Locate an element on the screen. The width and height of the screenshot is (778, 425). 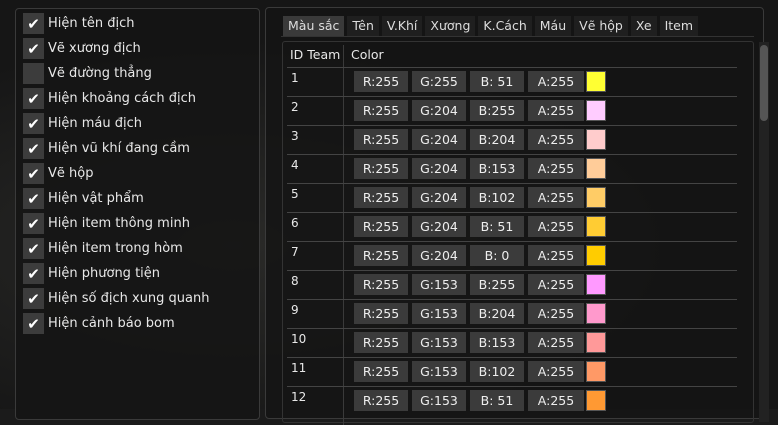
checkbox-item: ✔ Hiện số địch xung quanh is located at coordinates (116, 298).